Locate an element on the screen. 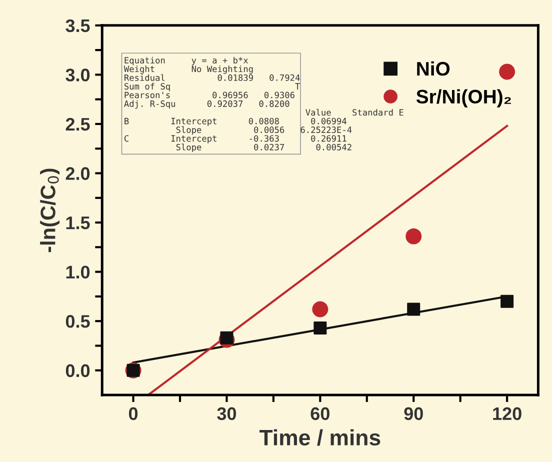 The image size is (552, 462). y-tick-label: 3.0 is located at coordinates (78, 75).